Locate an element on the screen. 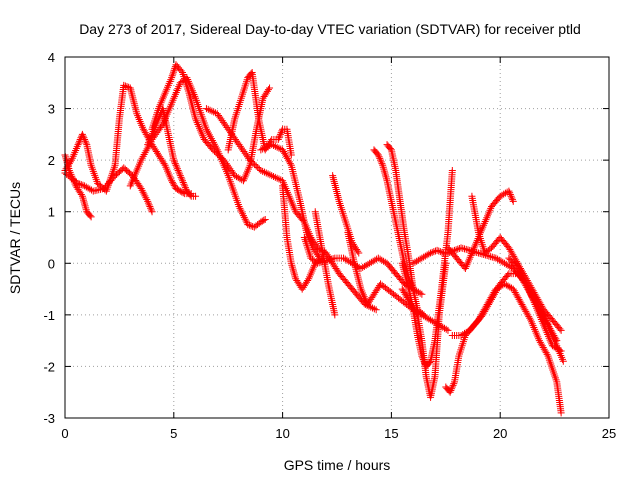 The height and width of the screenshot is (480, 640). x-tick-label: 15 is located at coordinates (391, 433).